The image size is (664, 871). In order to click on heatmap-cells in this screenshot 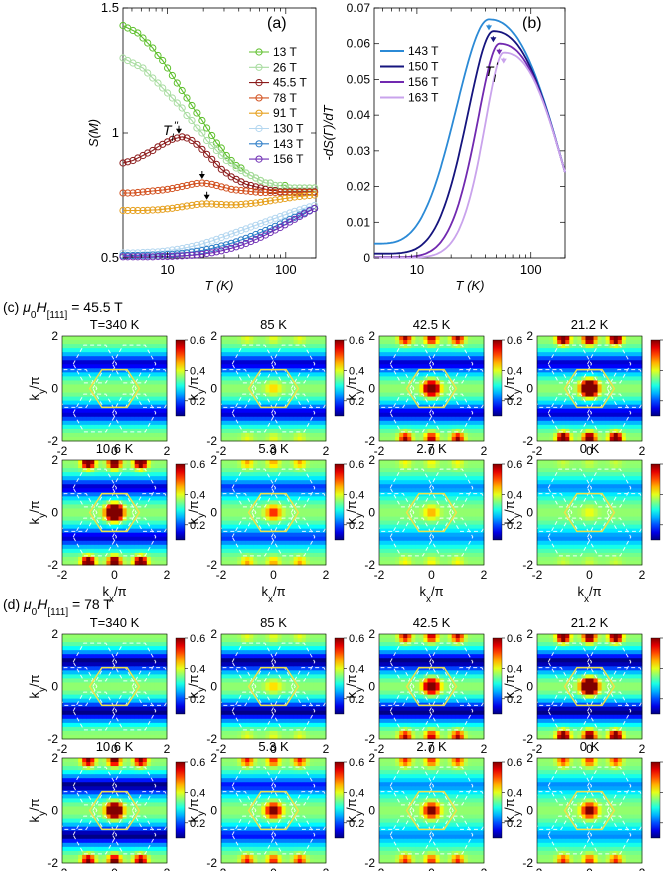, I will do `click(274, 513)`.